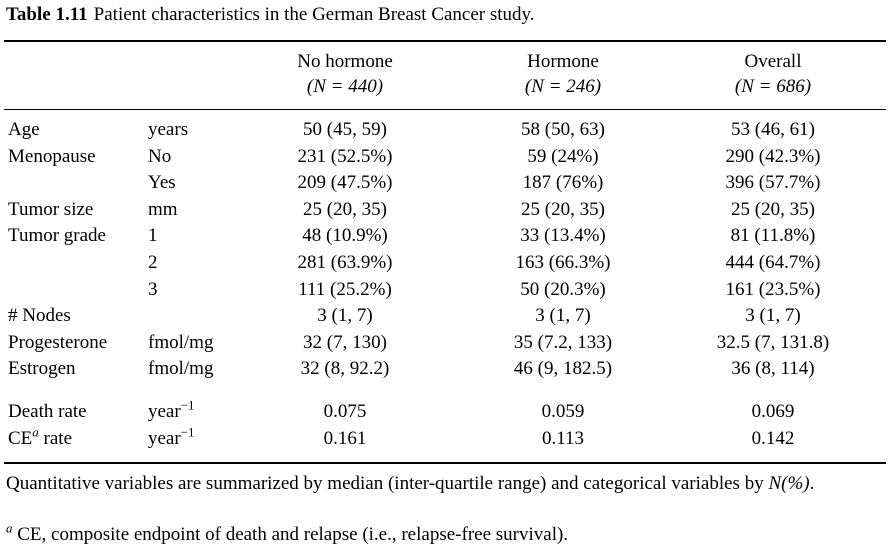 The image size is (890, 551). What do you see at coordinates (345, 86) in the screenshot?
I see `column-count: (N = 440)` at bounding box center [345, 86].